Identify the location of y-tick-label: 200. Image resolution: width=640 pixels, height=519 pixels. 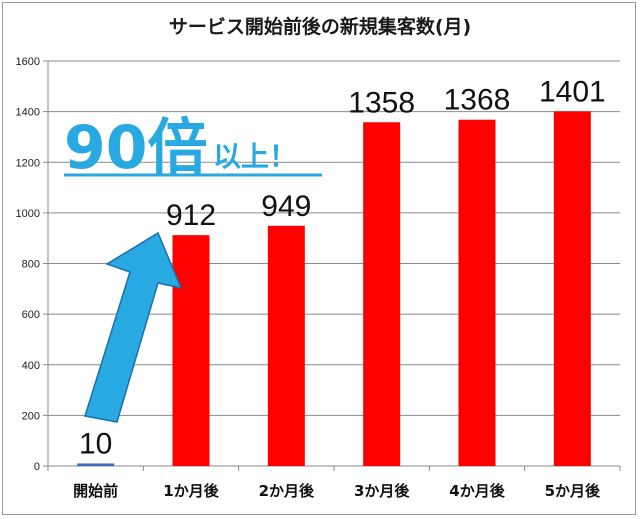
(31, 416).